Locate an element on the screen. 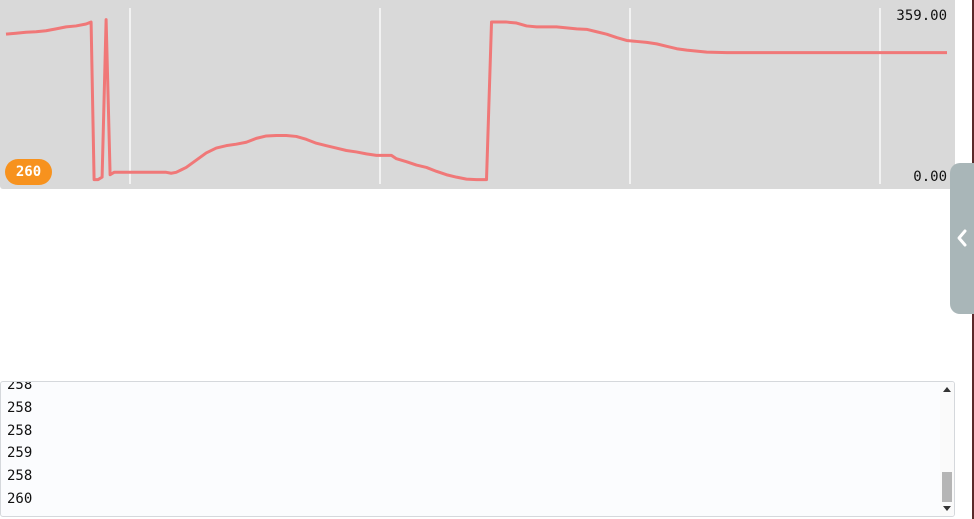  side-panel-toggle is located at coordinates (962, 238).